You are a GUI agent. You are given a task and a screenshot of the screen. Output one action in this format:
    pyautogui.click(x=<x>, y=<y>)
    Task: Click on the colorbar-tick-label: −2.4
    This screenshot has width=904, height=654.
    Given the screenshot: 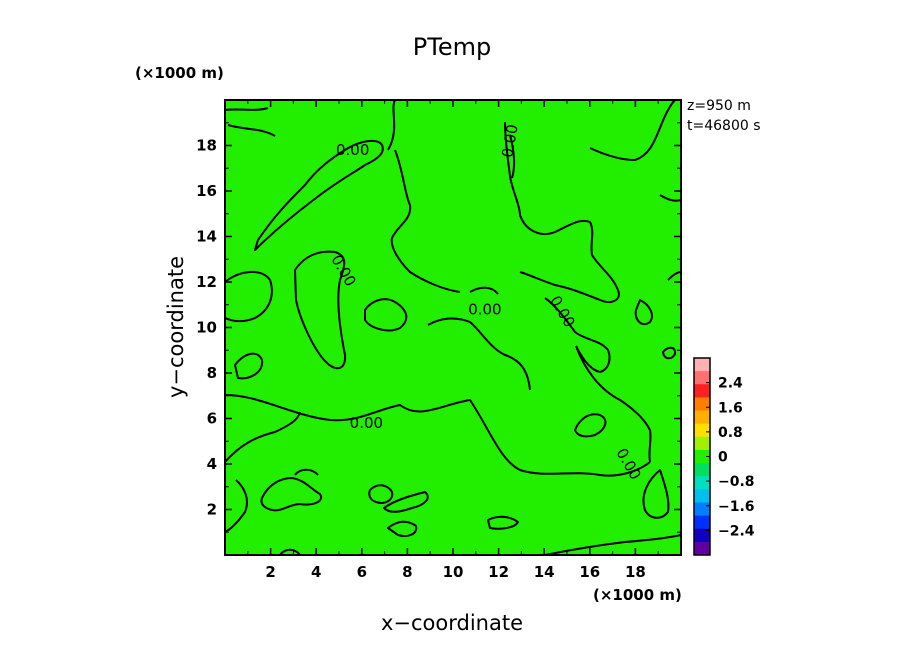 What is the action you would take?
    pyautogui.click(x=736, y=531)
    